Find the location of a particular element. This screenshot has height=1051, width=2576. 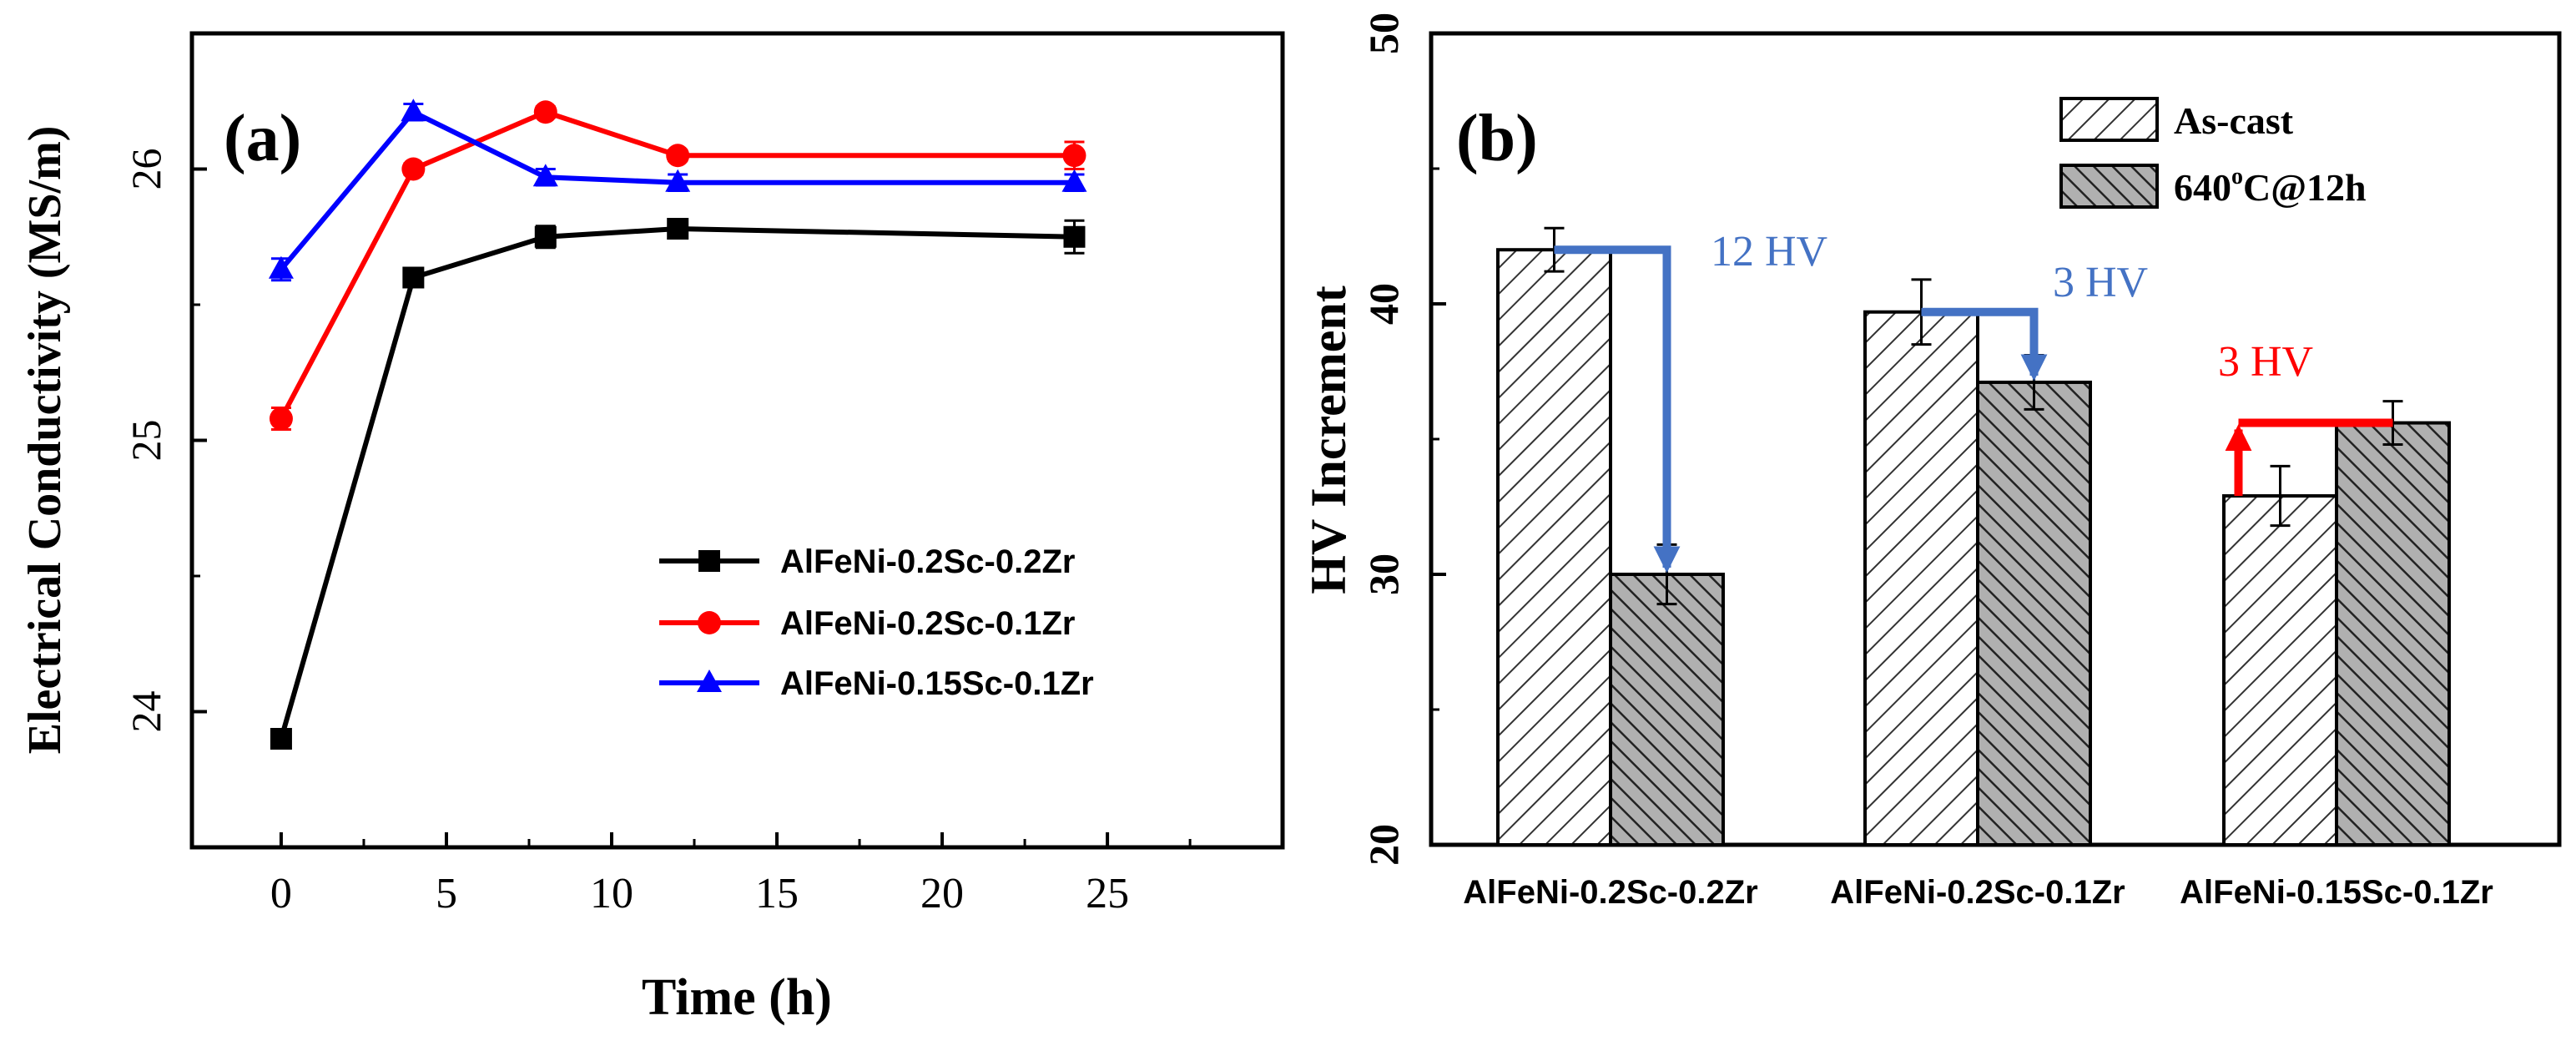

y-axis-title-b: HV Increment is located at coordinates (1329, 439).